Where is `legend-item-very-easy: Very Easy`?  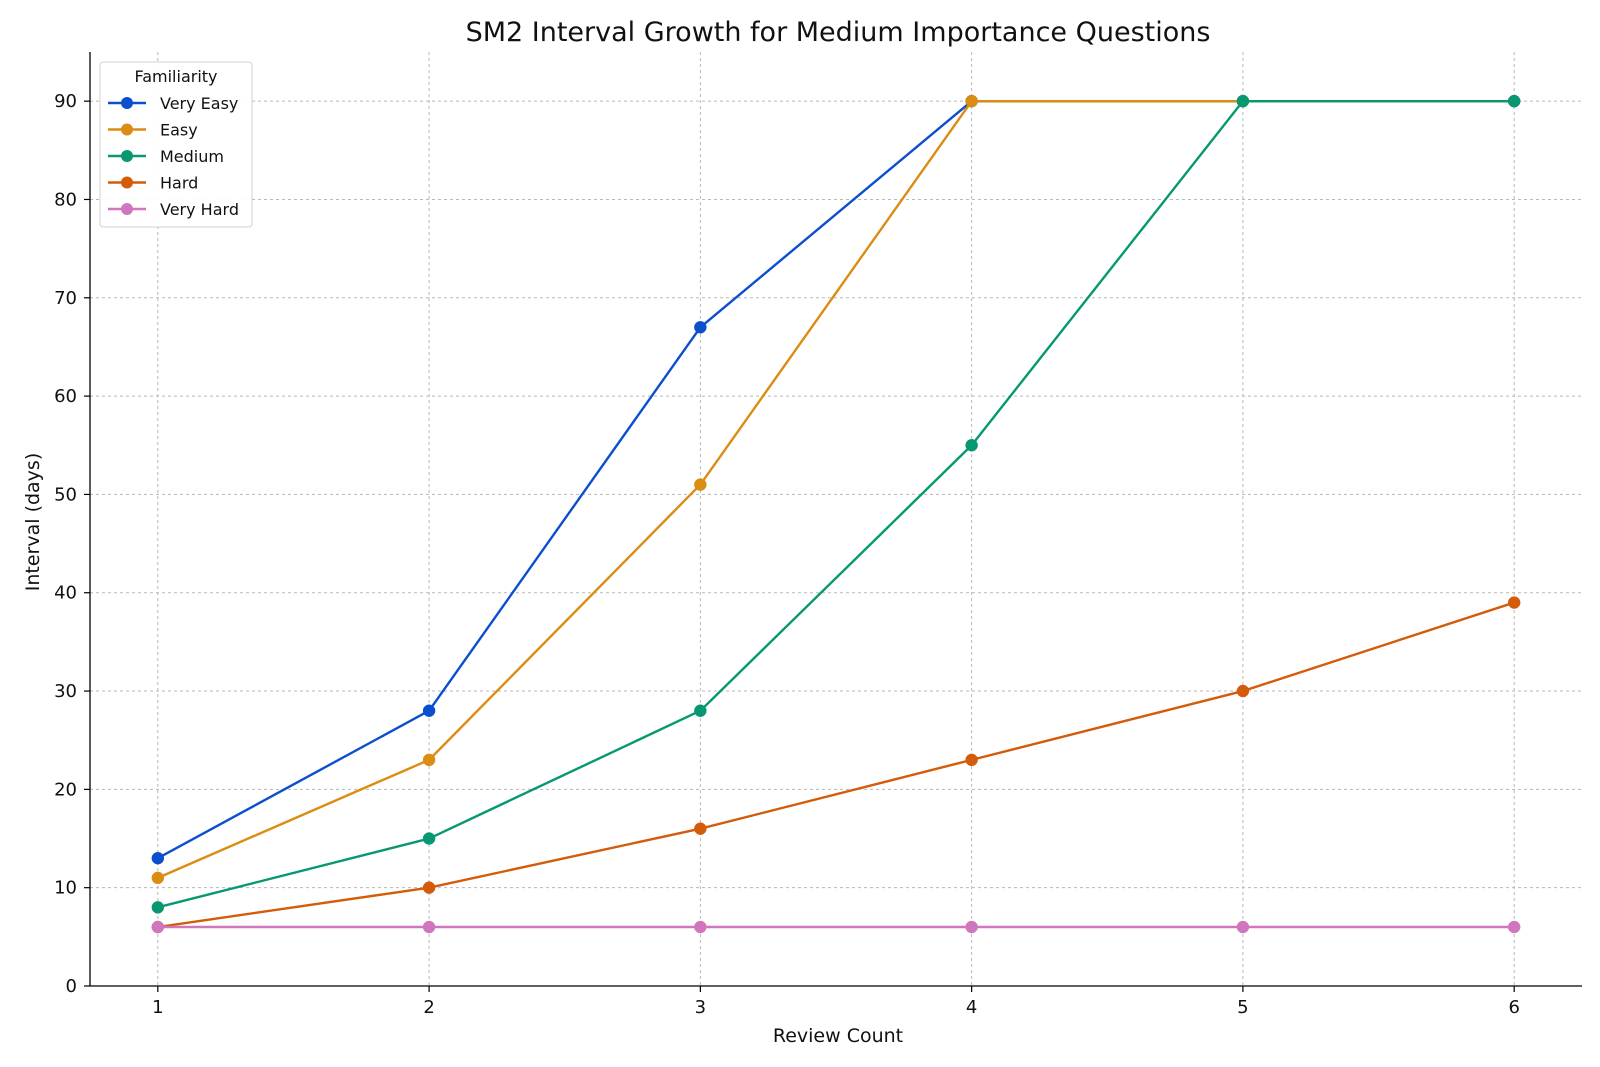
legend-item-very-easy: Very Easy is located at coordinates (173, 103).